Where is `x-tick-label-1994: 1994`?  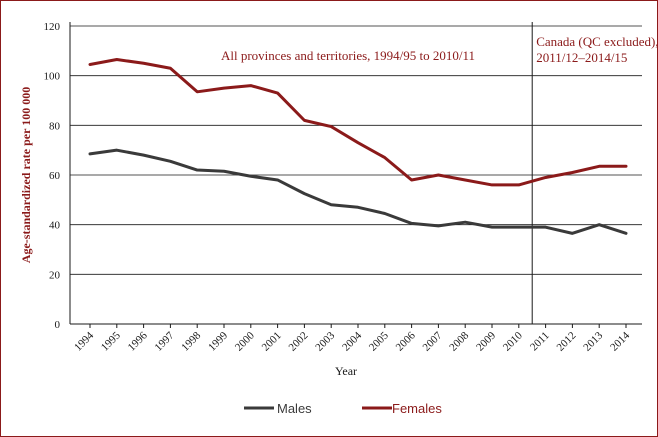
x-tick-label-1994: 1994 is located at coordinates (84, 341).